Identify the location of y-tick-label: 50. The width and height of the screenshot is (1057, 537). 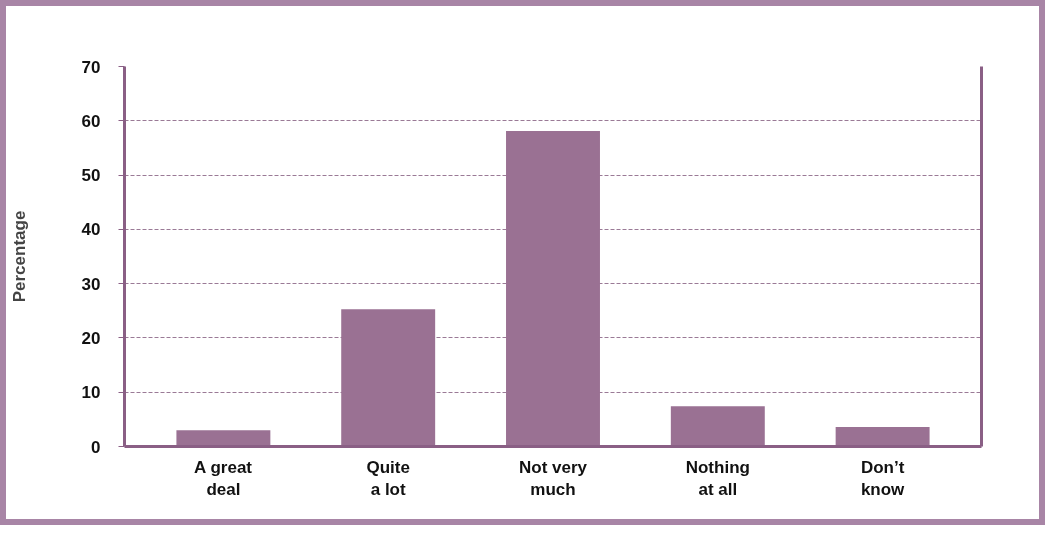
(91, 176).